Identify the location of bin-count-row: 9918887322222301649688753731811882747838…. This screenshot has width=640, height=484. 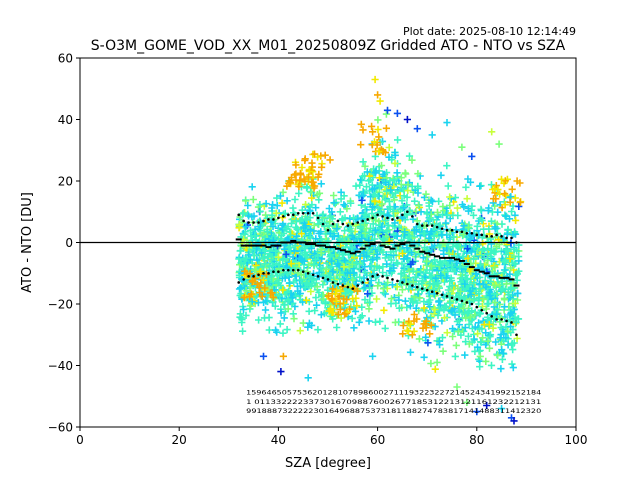
(393, 411).